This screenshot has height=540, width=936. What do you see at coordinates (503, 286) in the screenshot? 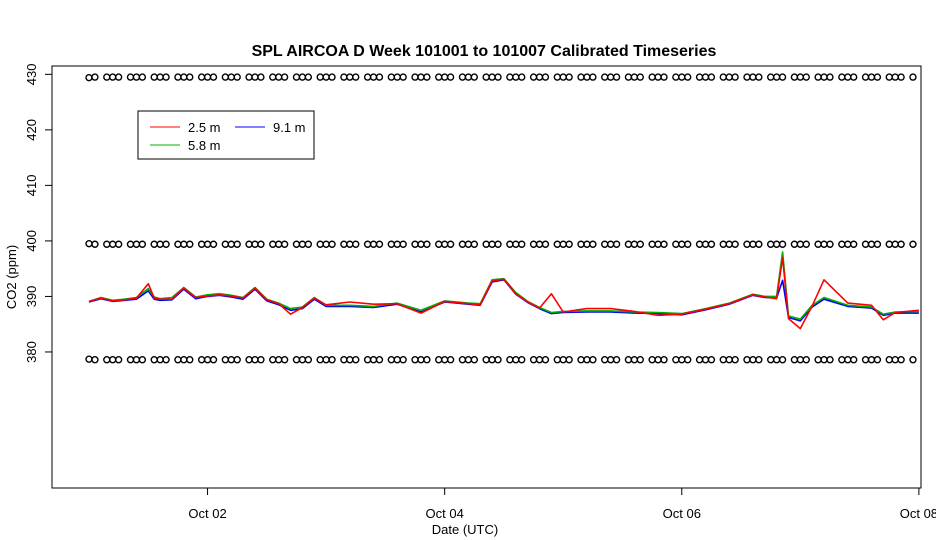
I see `series-line-5-8-m` at bounding box center [503, 286].